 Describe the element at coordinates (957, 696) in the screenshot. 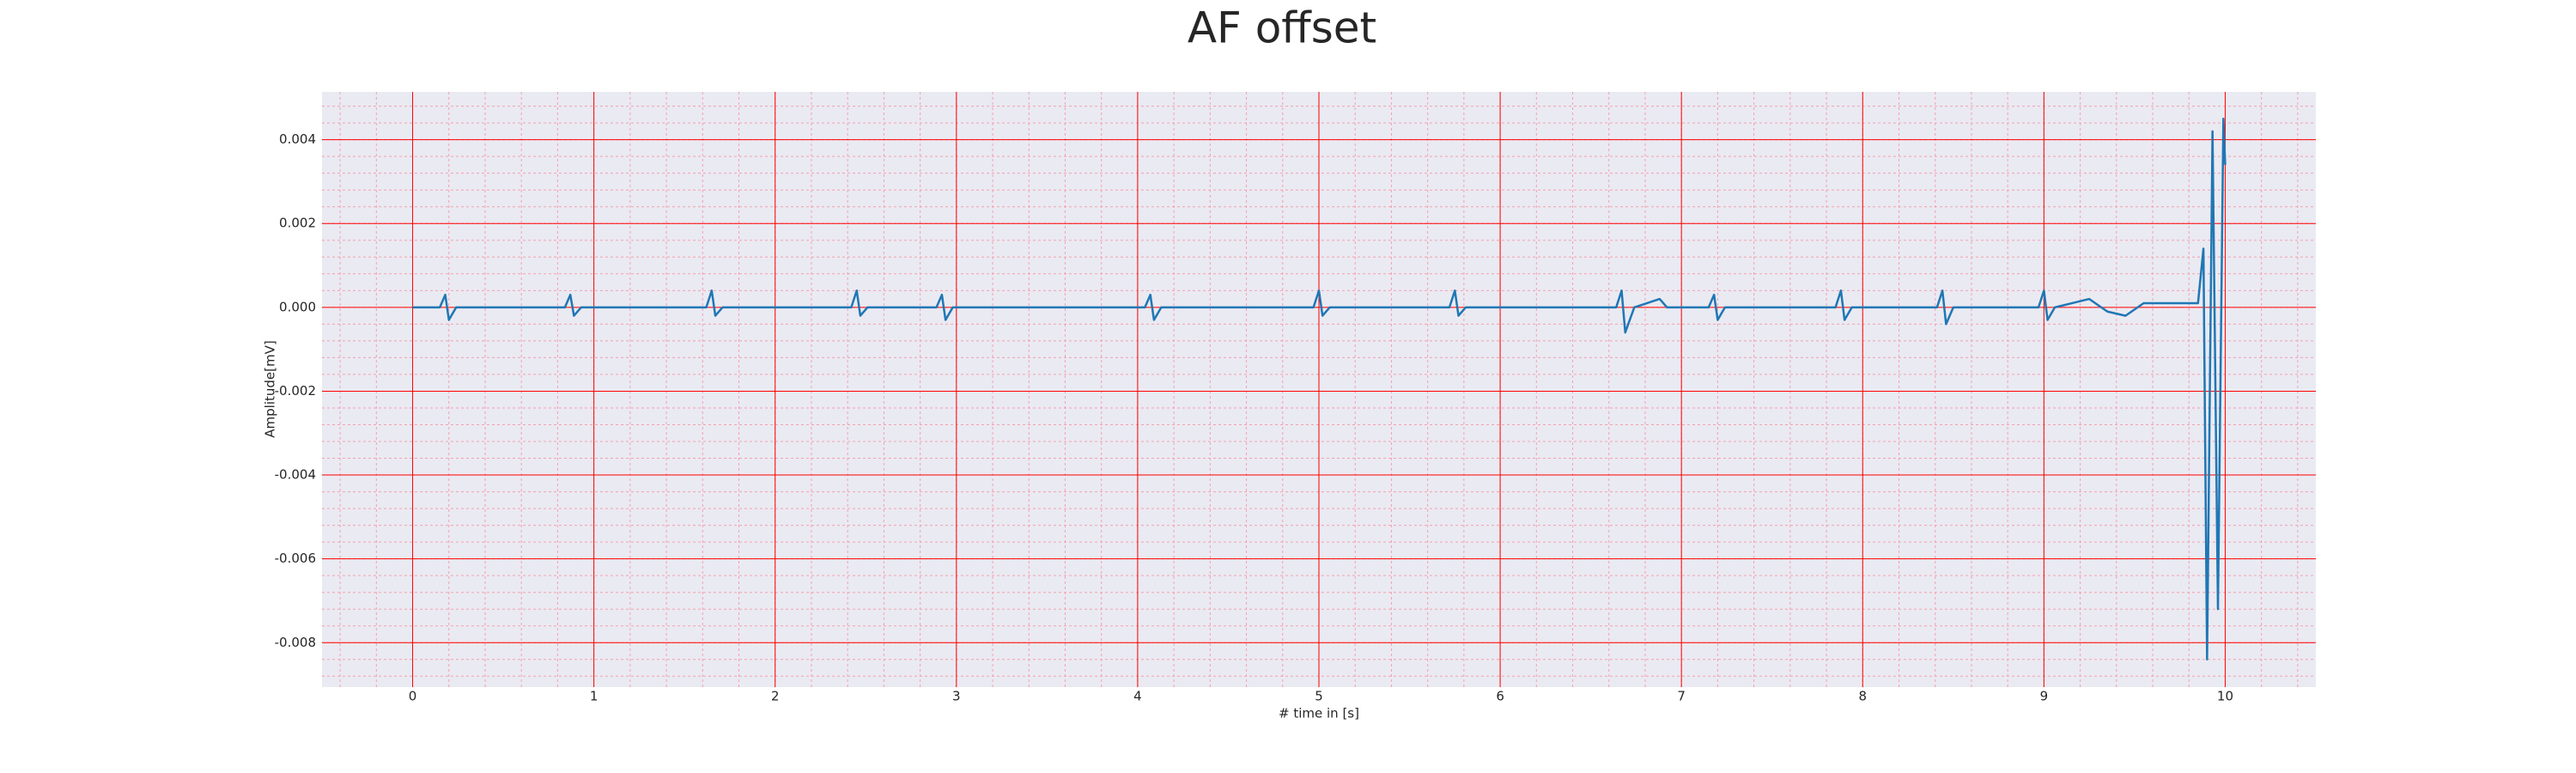

I see `x-tick-label: 3` at that location.